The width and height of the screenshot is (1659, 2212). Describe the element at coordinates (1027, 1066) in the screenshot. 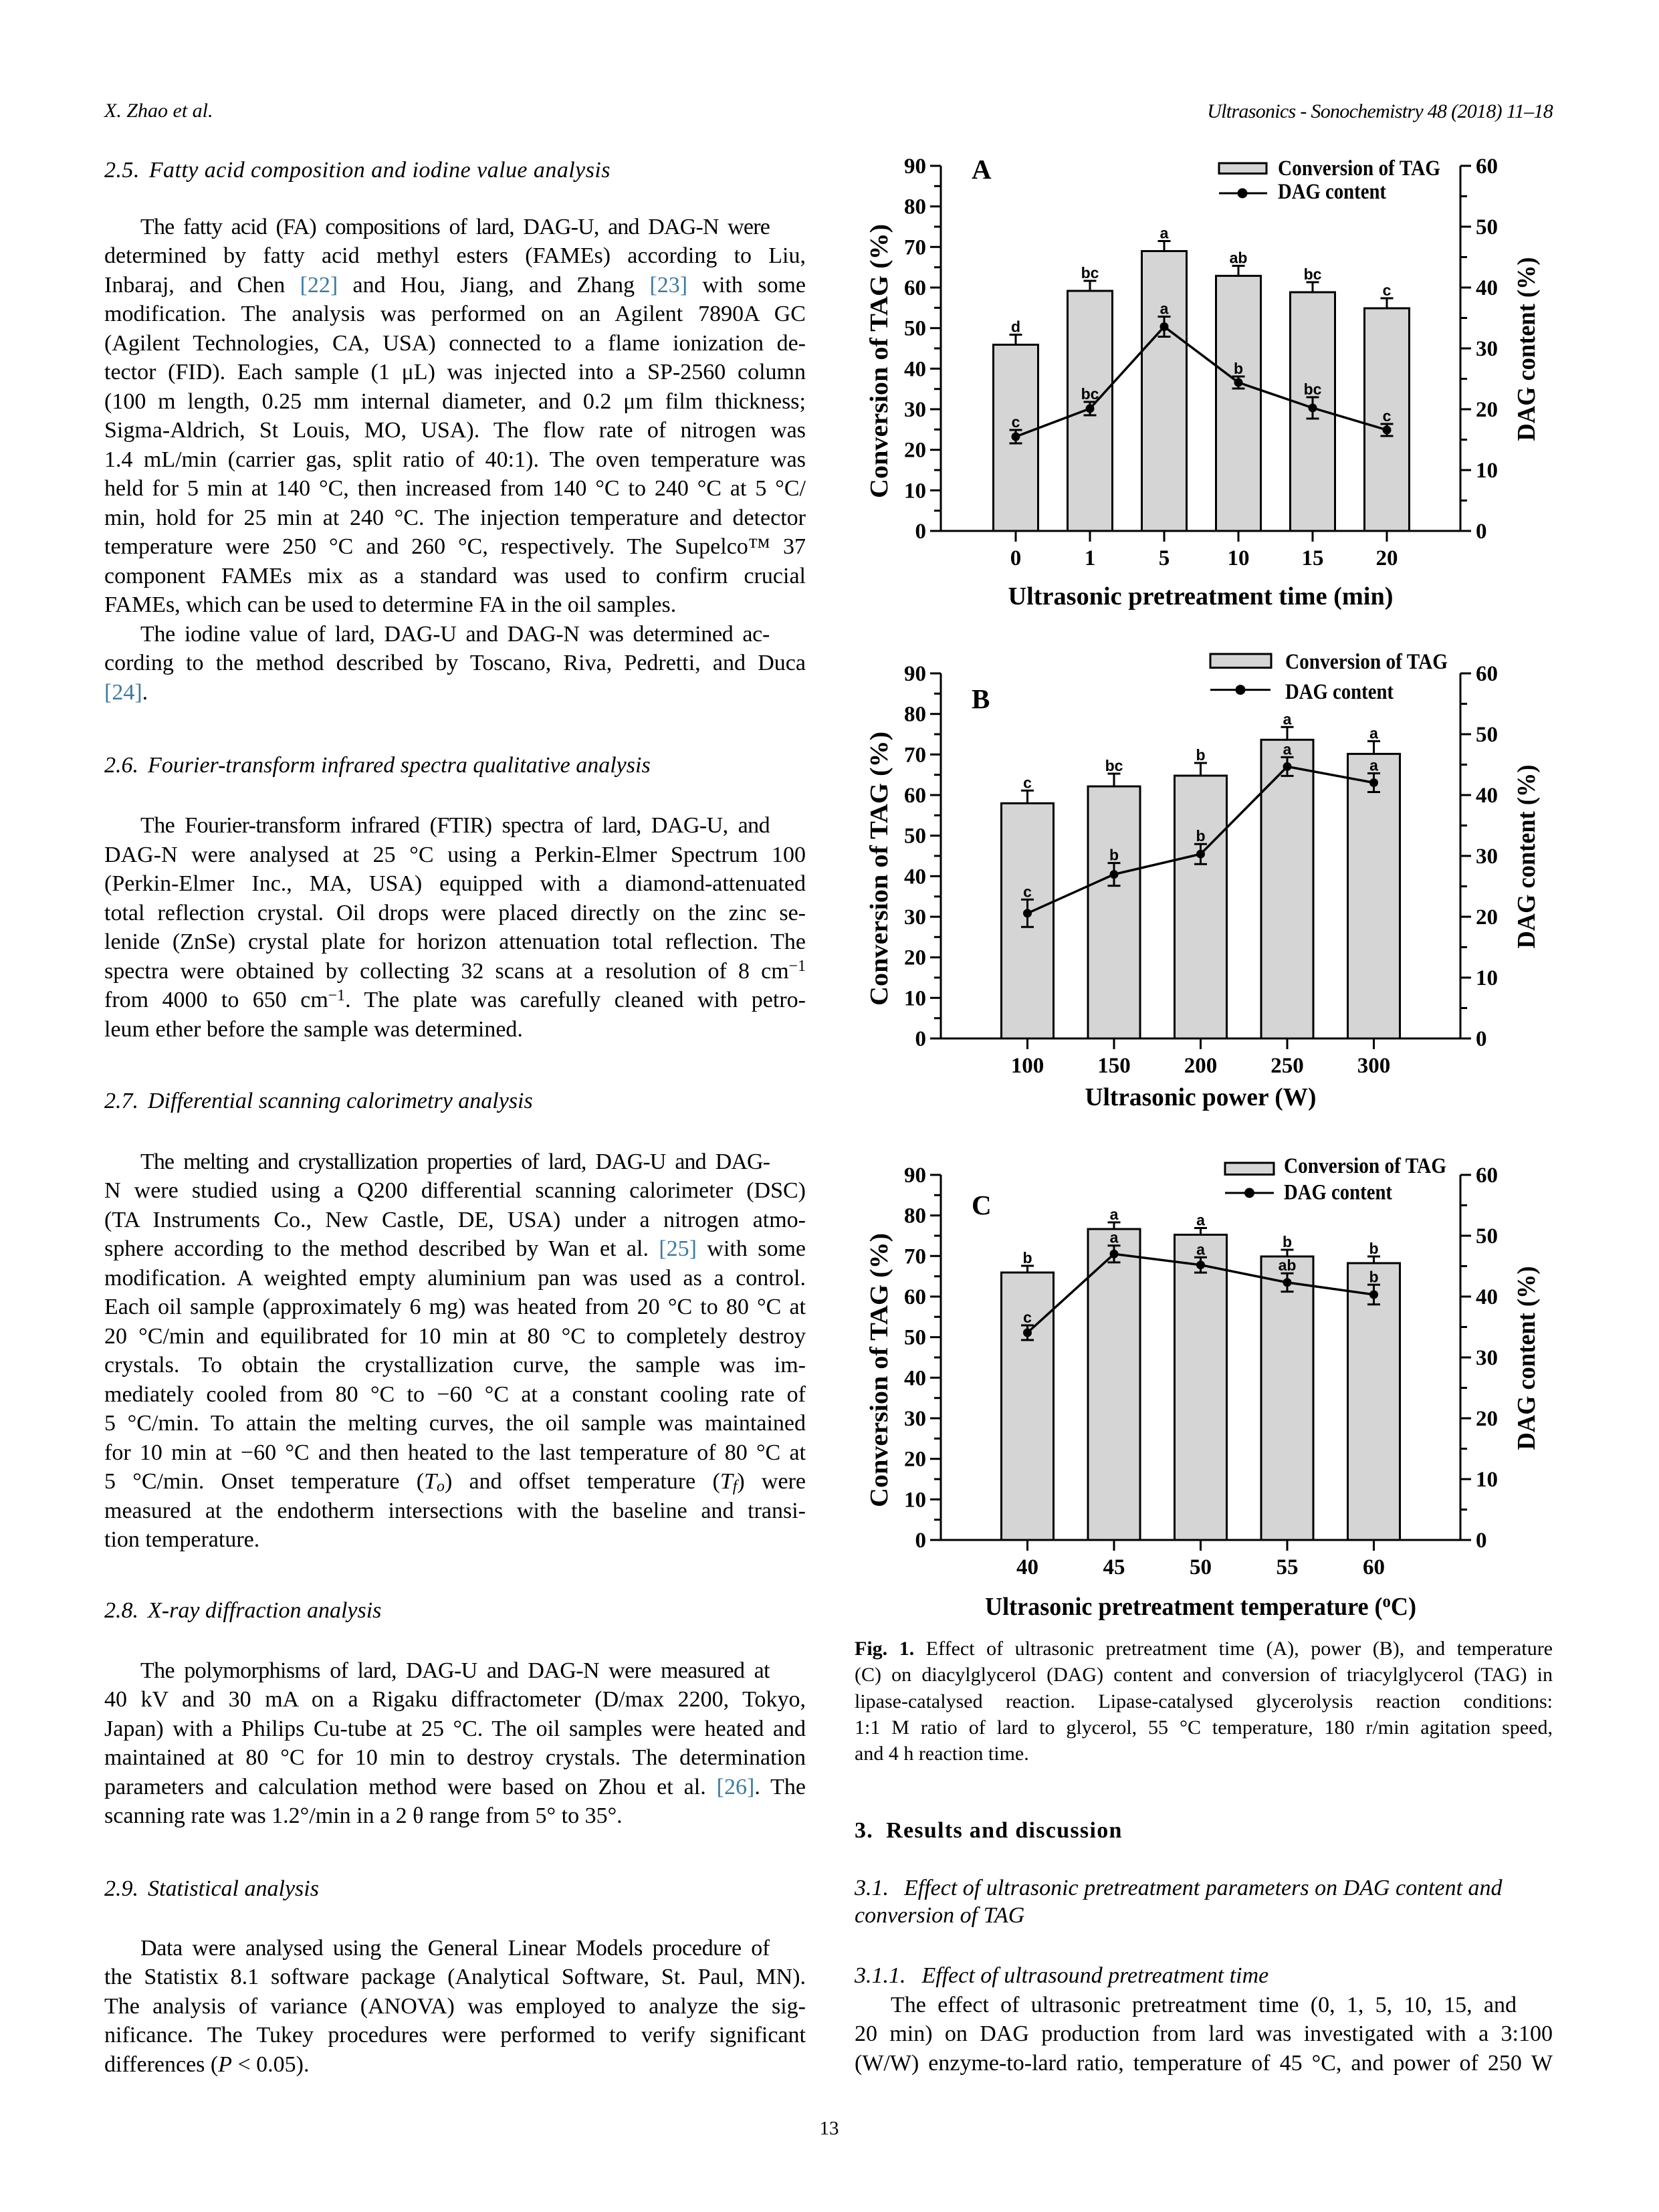

I see `svg-text: 100` at that location.